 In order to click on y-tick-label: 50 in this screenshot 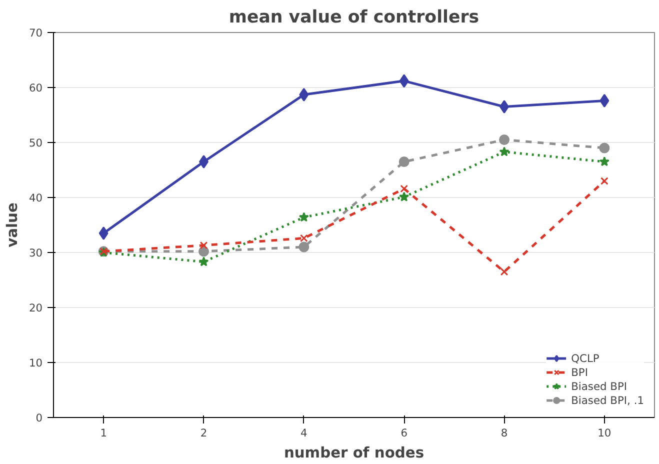, I will do `click(35, 143)`.